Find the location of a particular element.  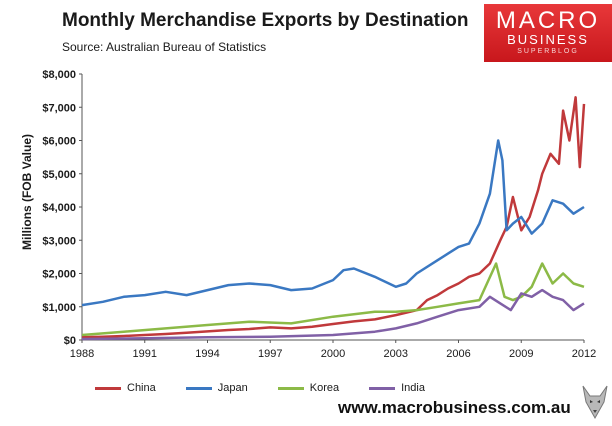

chart-source: Source: Australian Bureau of Statistics is located at coordinates (164, 47).